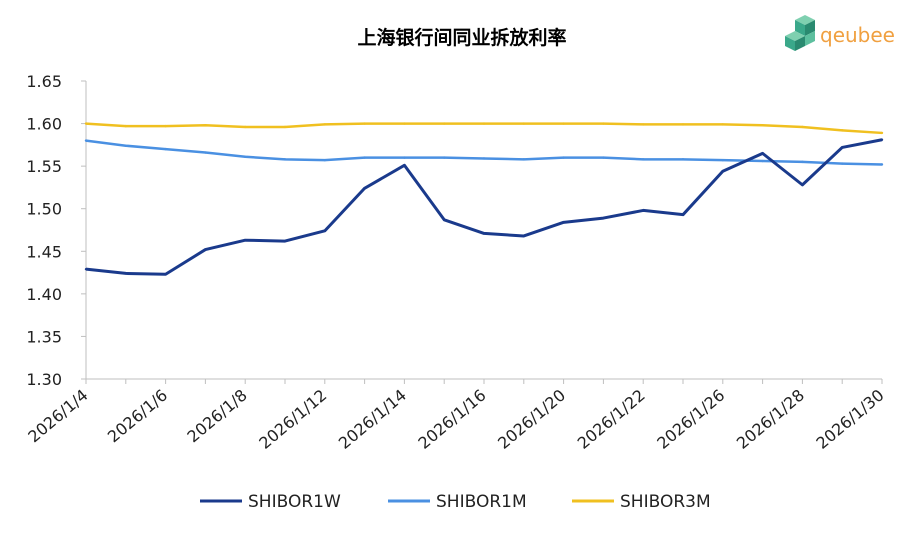 Image resolution: width=924 pixels, height=536 pixels. I want to click on y-tick-label: 1.60, so click(44, 124).